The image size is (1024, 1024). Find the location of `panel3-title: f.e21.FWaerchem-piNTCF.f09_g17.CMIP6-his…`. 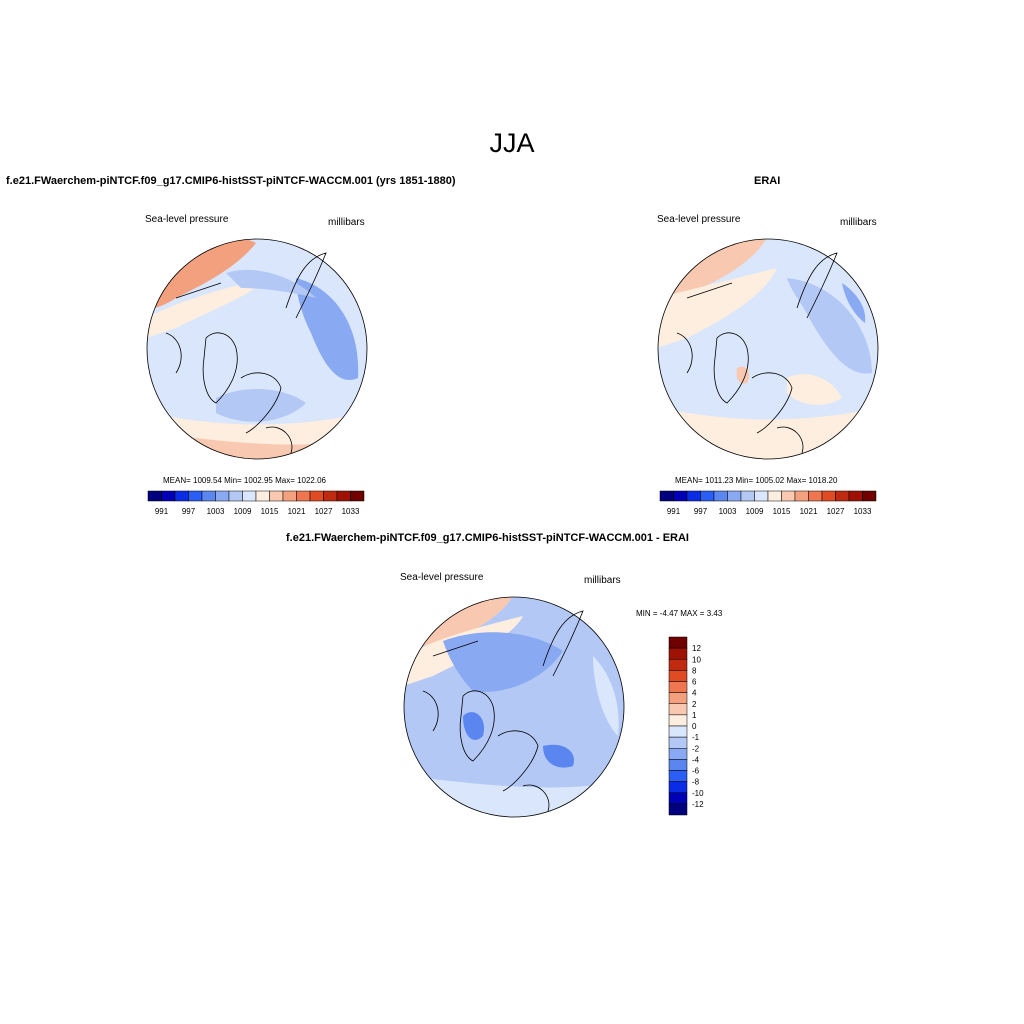

panel3-title: f.e21.FWaerchem-piNTCF.f09_g17.CMIP6-his… is located at coordinates (487, 538).